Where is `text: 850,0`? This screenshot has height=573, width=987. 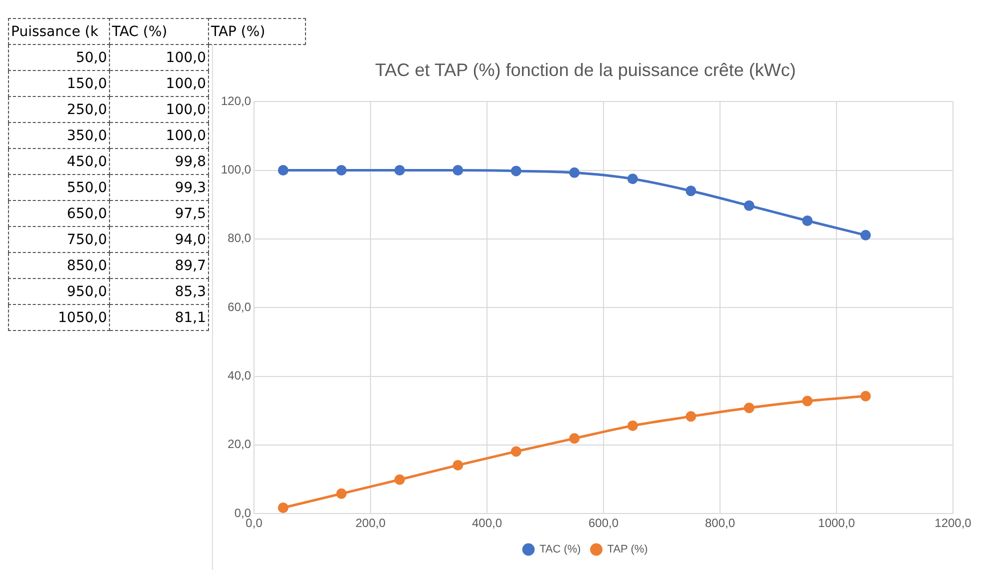 text: 850,0 is located at coordinates (59, 265).